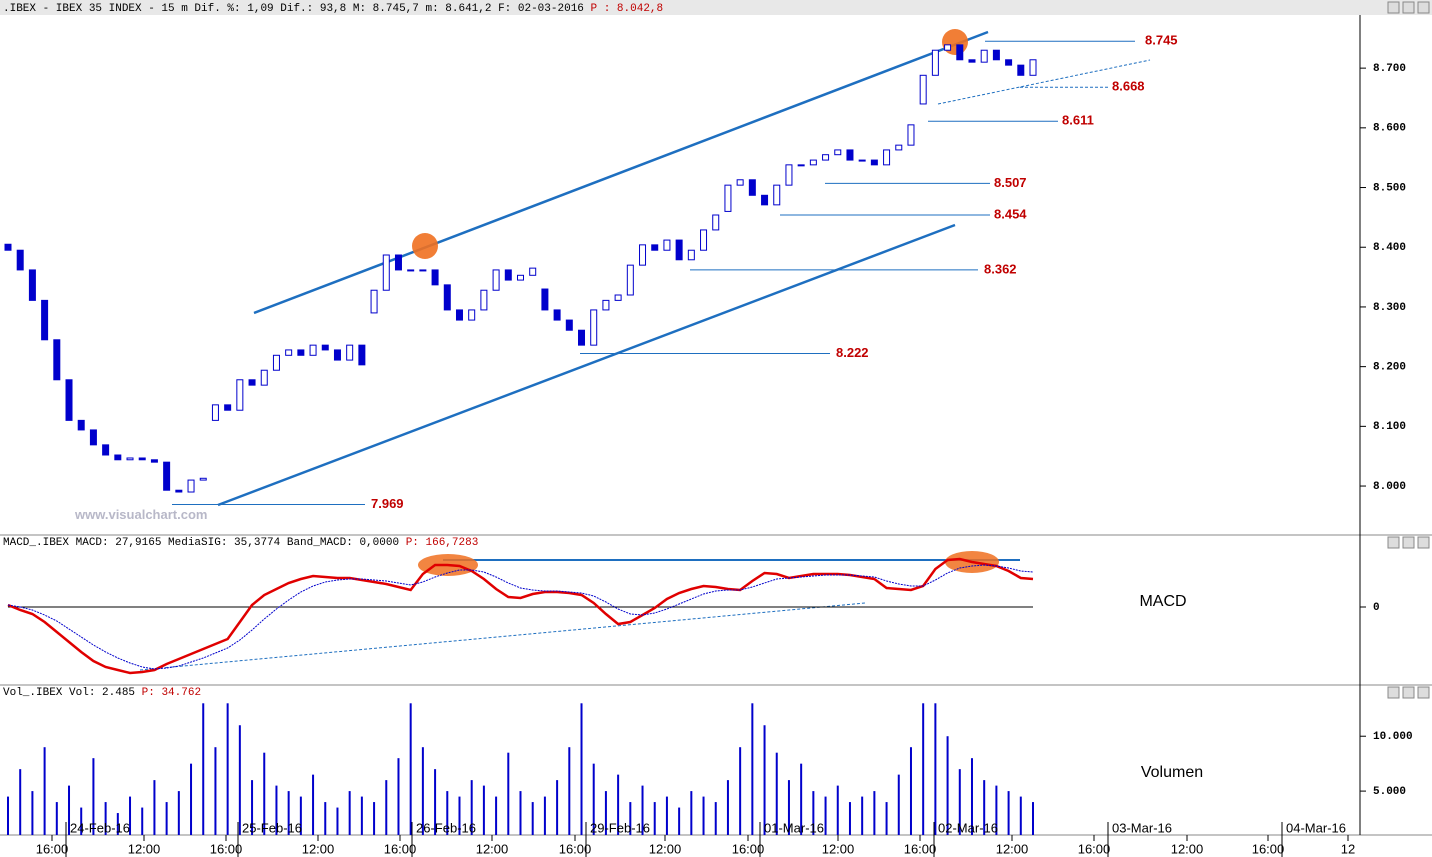  I want to click on date-label: 02-Mar-16, so click(968, 827).